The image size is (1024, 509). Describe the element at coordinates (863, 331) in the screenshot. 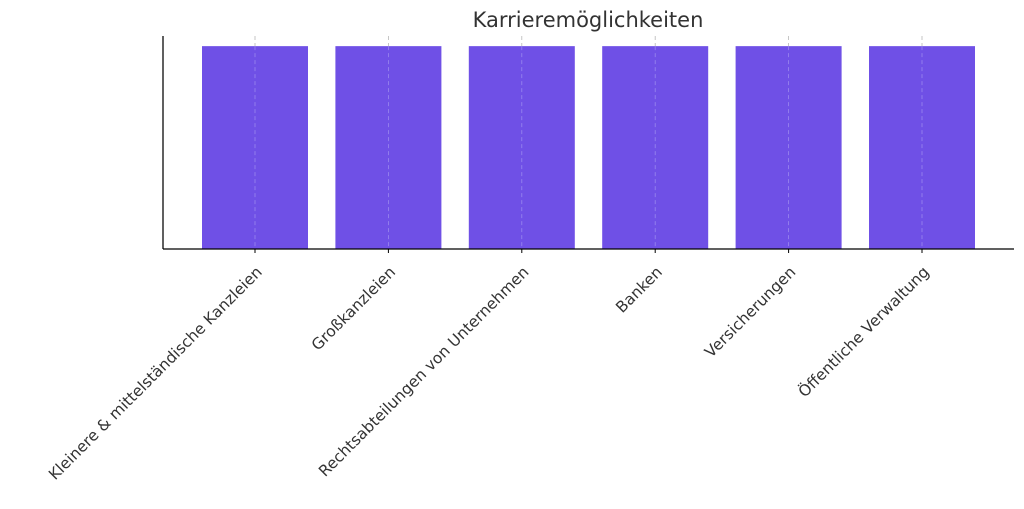

I see `x-tick-label: Öffentliche Verwaltung` at that location.